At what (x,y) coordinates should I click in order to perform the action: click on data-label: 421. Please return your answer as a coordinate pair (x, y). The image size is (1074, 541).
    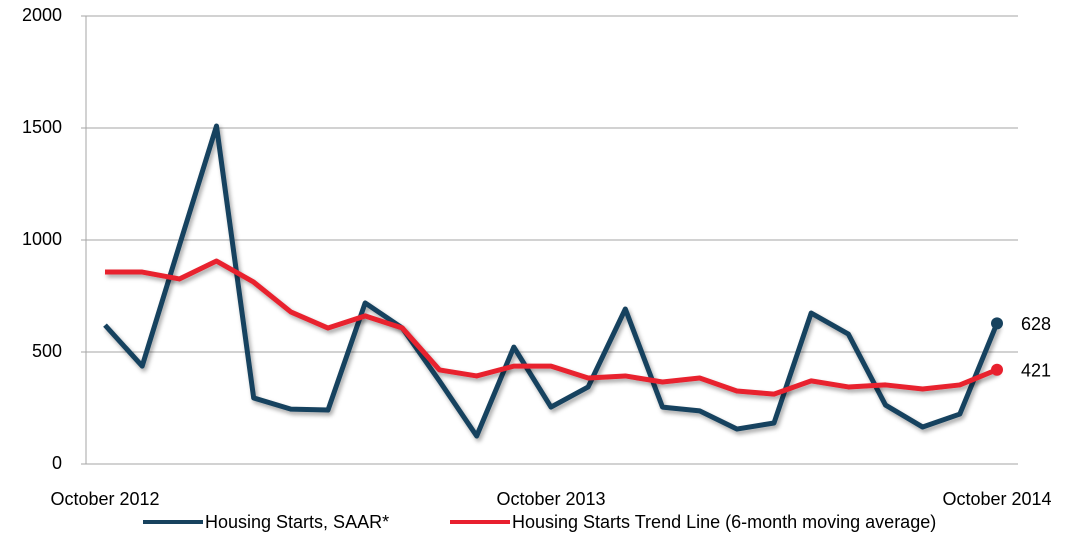
    Looking at the image, I should click on (1036, 370).